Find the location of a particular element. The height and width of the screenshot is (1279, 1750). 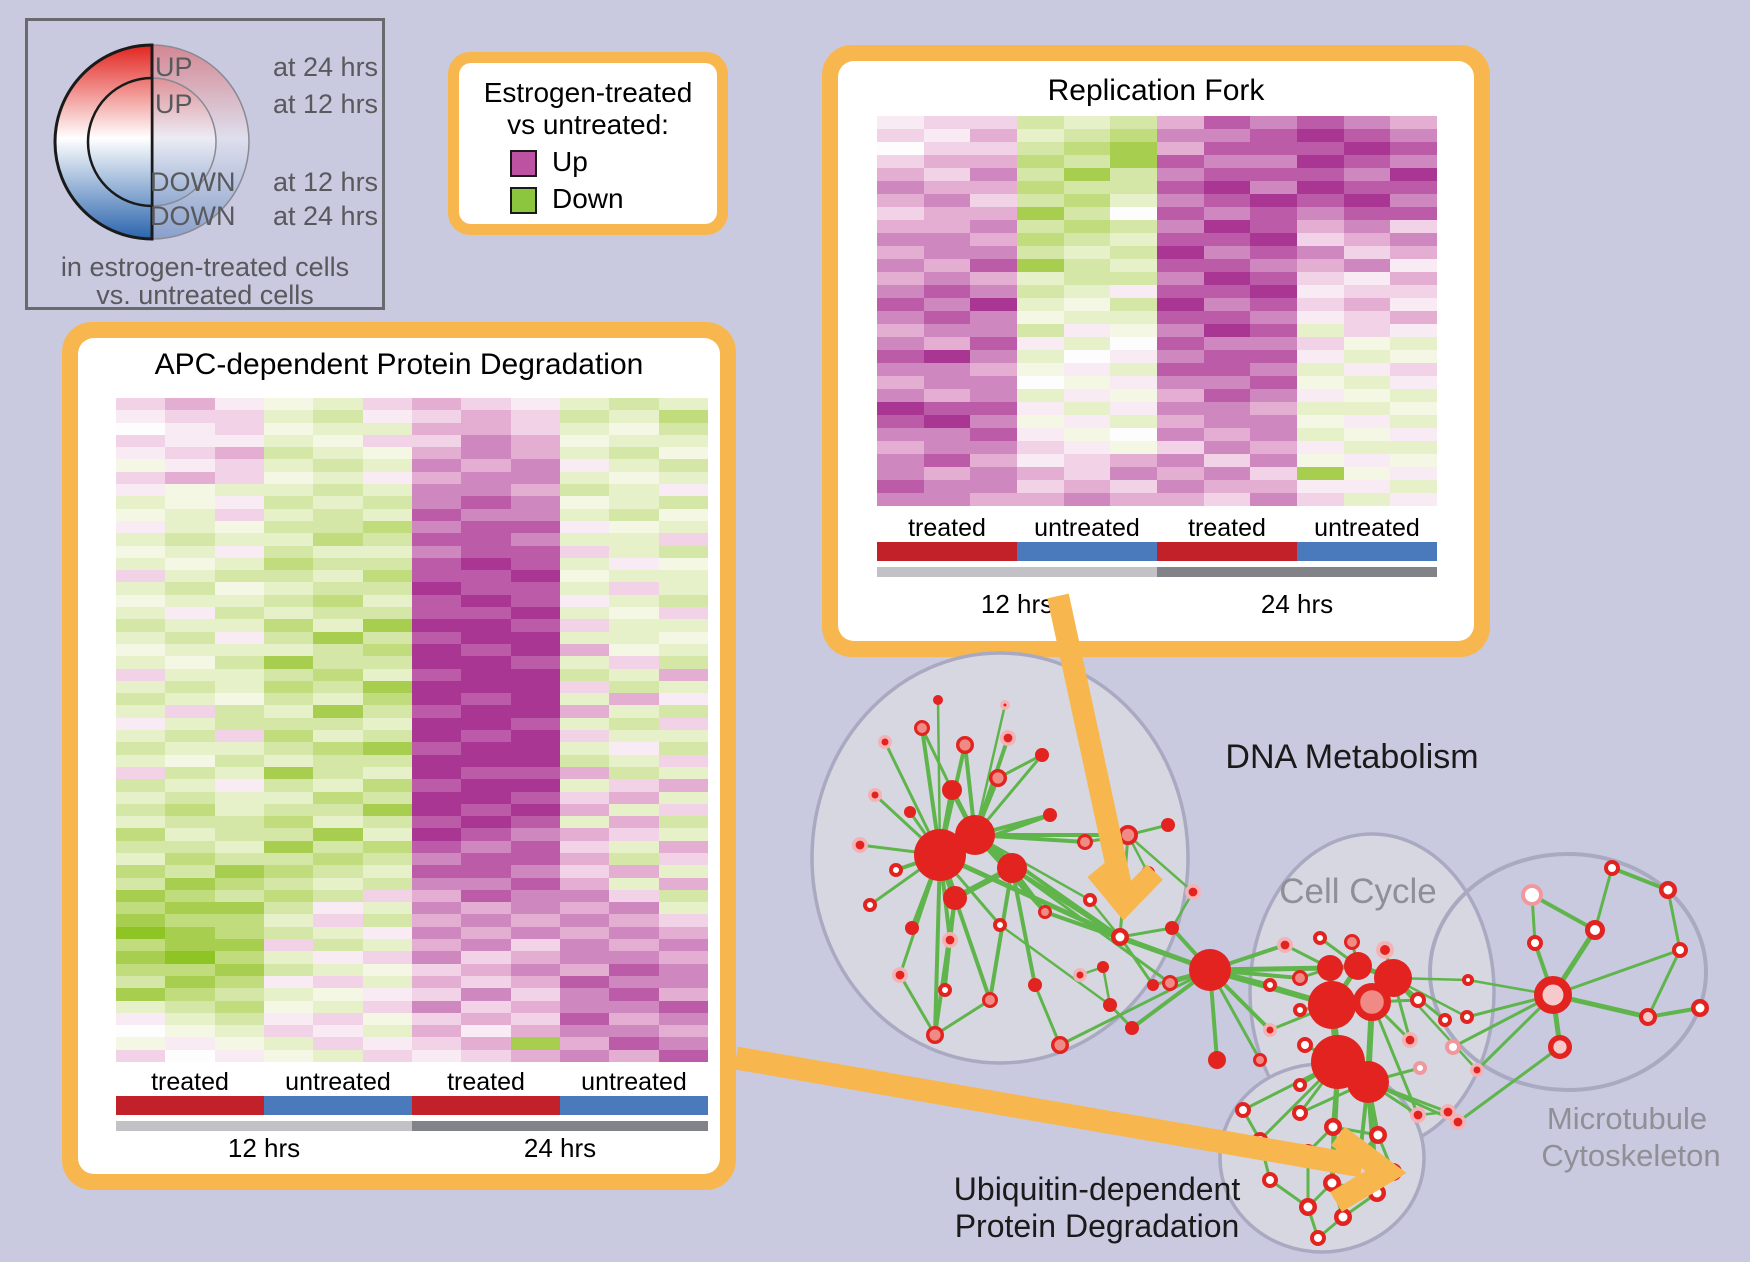

network-node-u7 is located at coordinates (1308, 1207).